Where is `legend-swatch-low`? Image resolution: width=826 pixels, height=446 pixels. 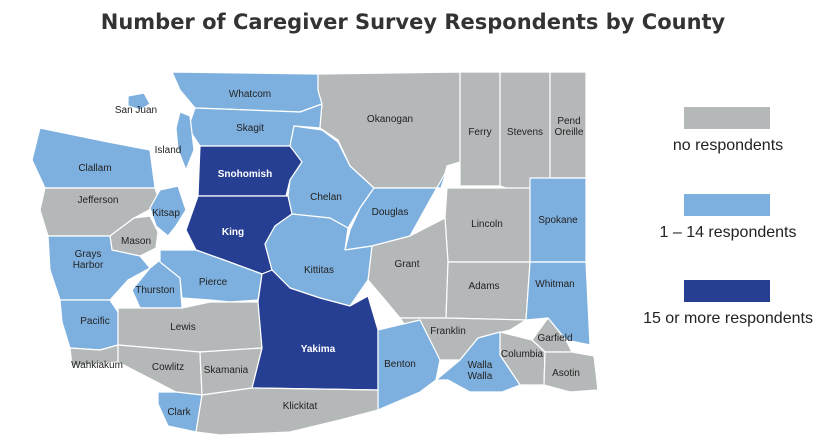
legend-swatch-low is located at coordinates (727, 205).